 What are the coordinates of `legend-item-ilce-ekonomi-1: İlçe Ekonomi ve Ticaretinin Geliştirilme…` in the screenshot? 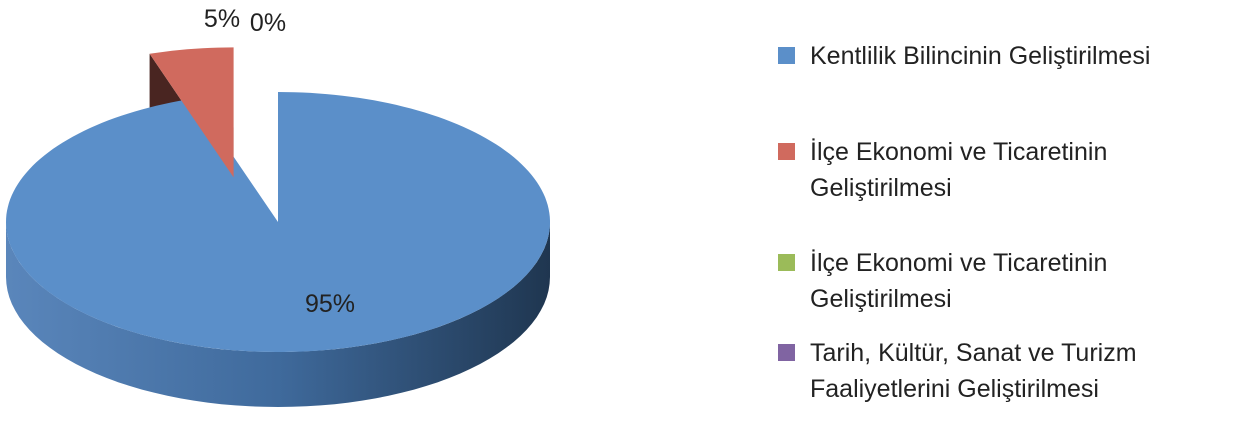 It's located at (1003, 189).